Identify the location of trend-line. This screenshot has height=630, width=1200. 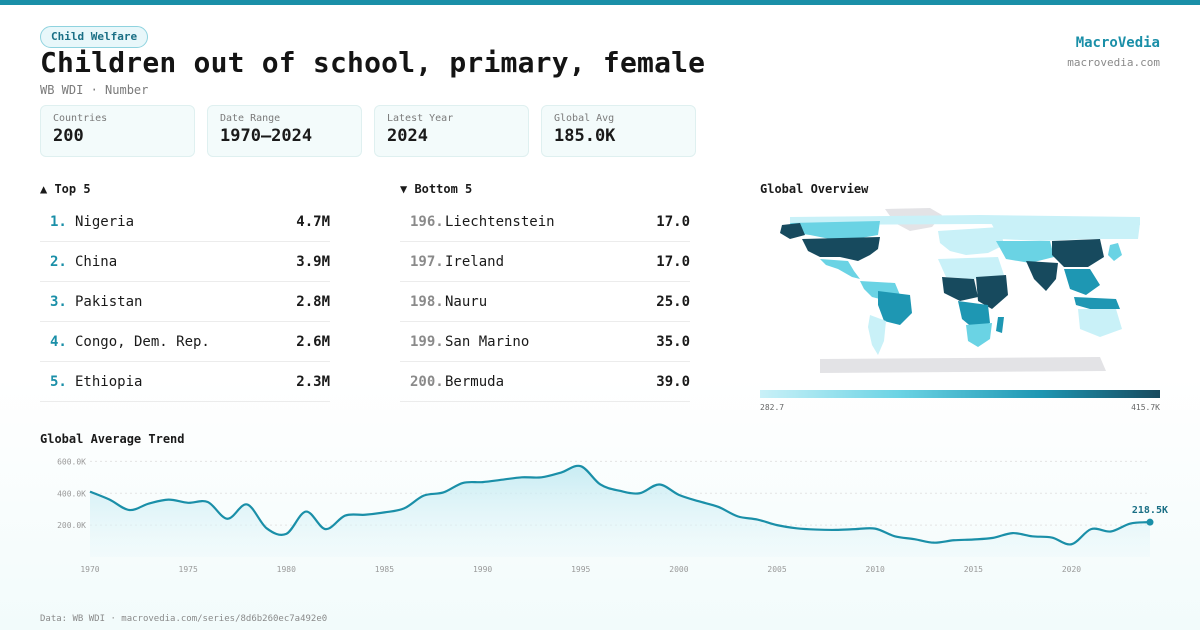
(620, 505).